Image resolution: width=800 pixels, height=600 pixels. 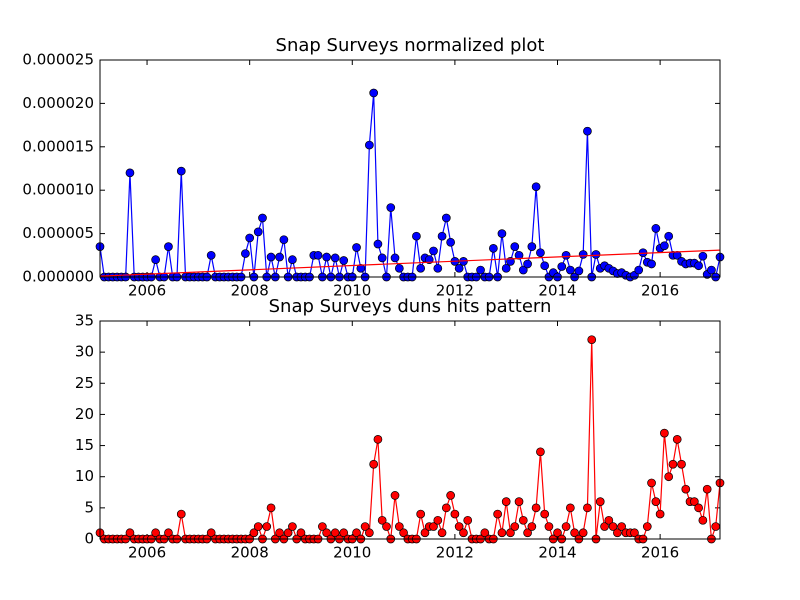 I want to click on y-tick-label: 35, so click(x=84, y=321).